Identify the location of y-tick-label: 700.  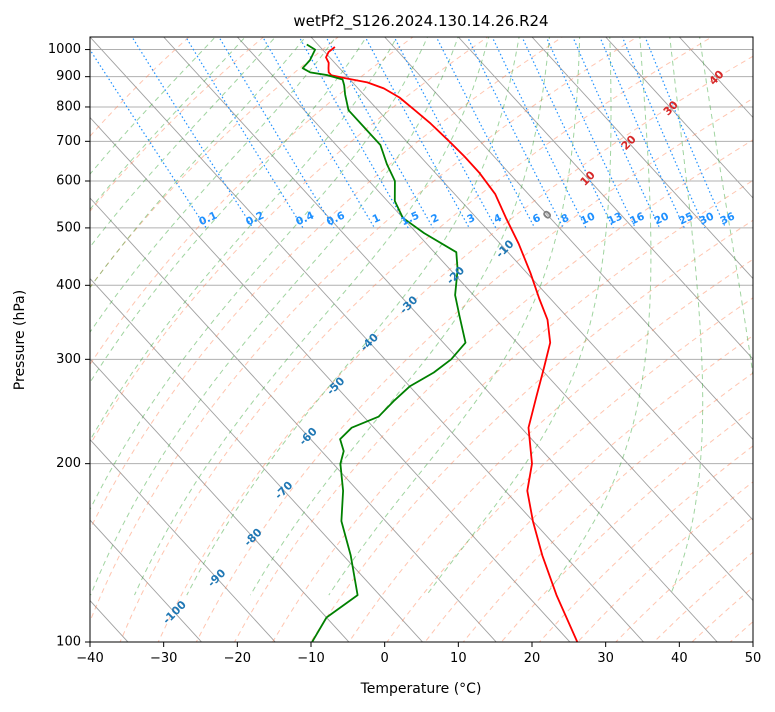
(68, 141).